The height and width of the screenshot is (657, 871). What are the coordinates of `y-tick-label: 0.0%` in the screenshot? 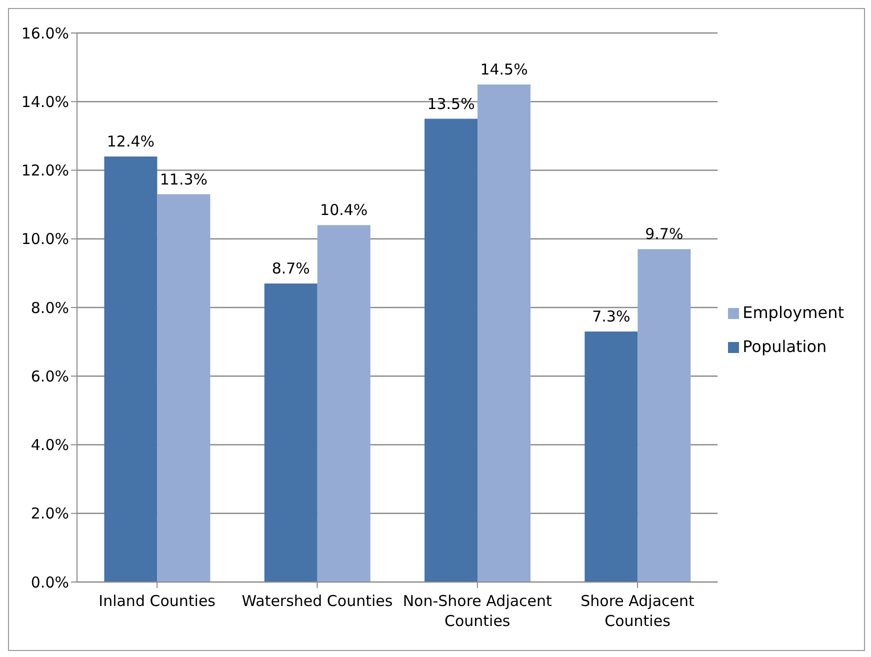 It's located at (49, 582).